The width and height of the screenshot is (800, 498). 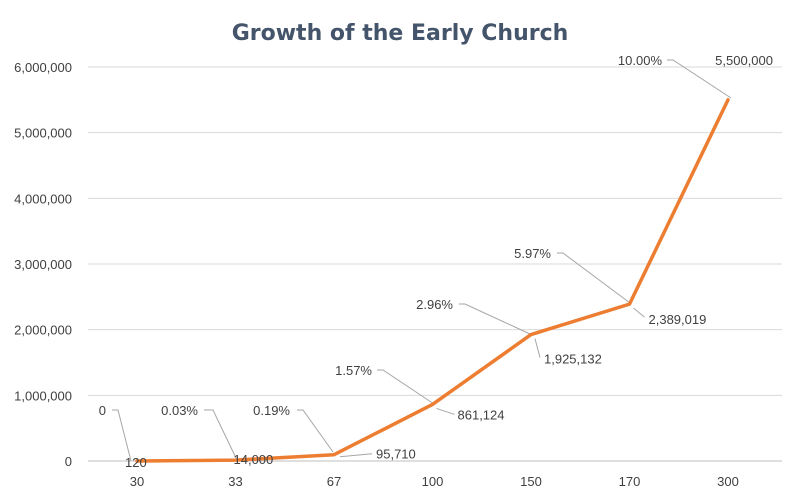 What do you see at coordinates (43, 395) in the screenshot?
I see `y-tick-label: 1,000,000` at bounding box center [43, 395].